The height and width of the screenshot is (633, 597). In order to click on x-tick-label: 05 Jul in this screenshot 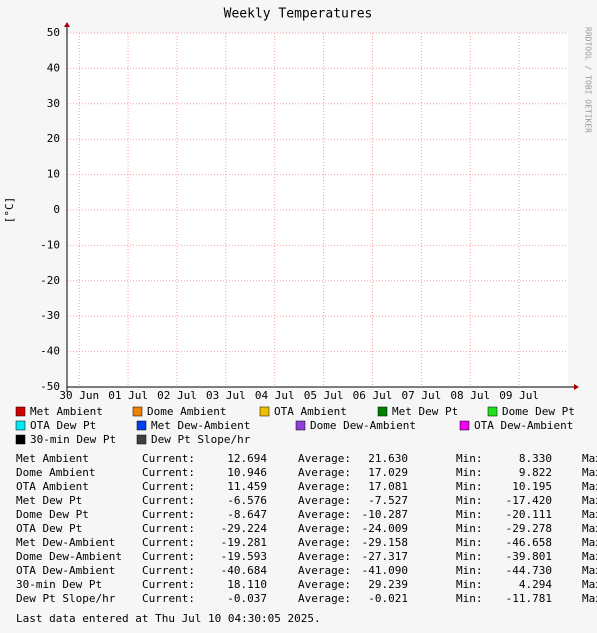, I will do `click(324, 395)`.